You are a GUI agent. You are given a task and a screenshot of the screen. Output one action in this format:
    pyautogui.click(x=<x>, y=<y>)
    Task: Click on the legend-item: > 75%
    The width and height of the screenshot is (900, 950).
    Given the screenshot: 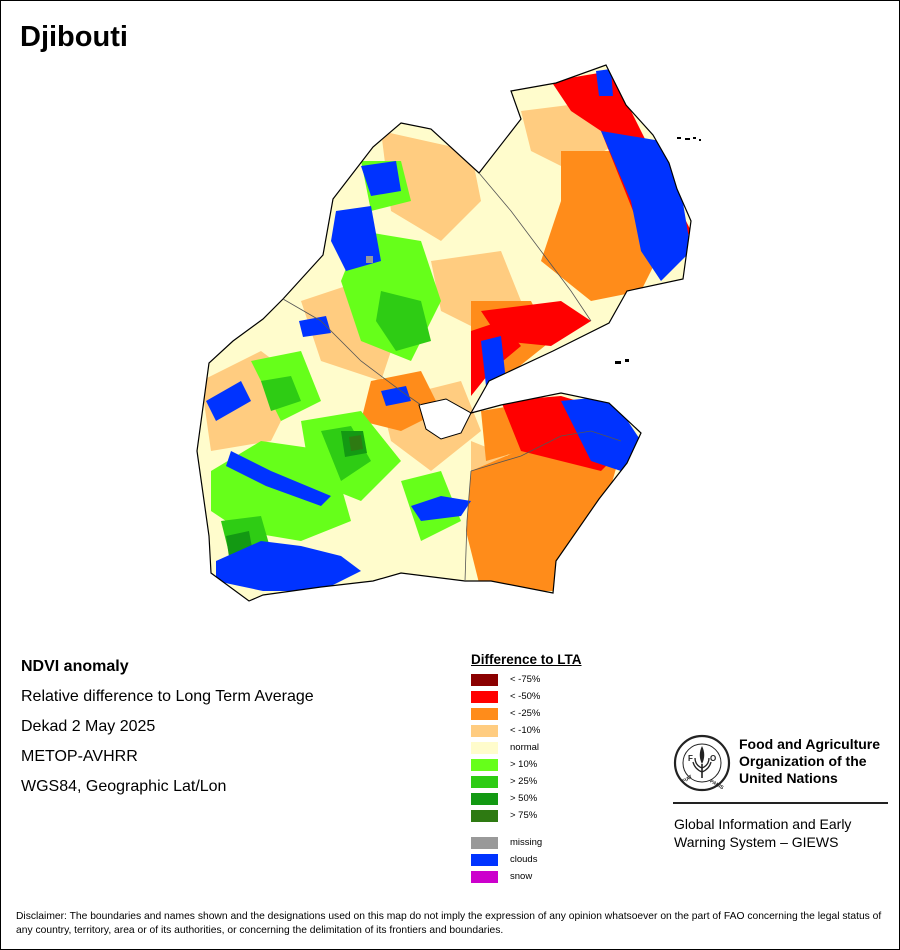 What is the action you would take?
    pyautogui.click(x=526, y=815)
    